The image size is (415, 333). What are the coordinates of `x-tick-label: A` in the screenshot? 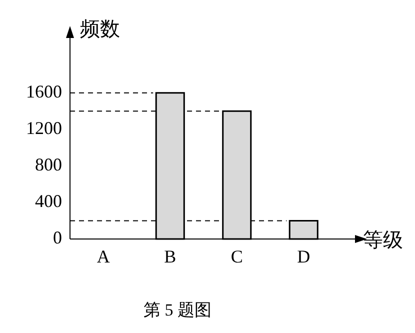 It's located at (103, 256).